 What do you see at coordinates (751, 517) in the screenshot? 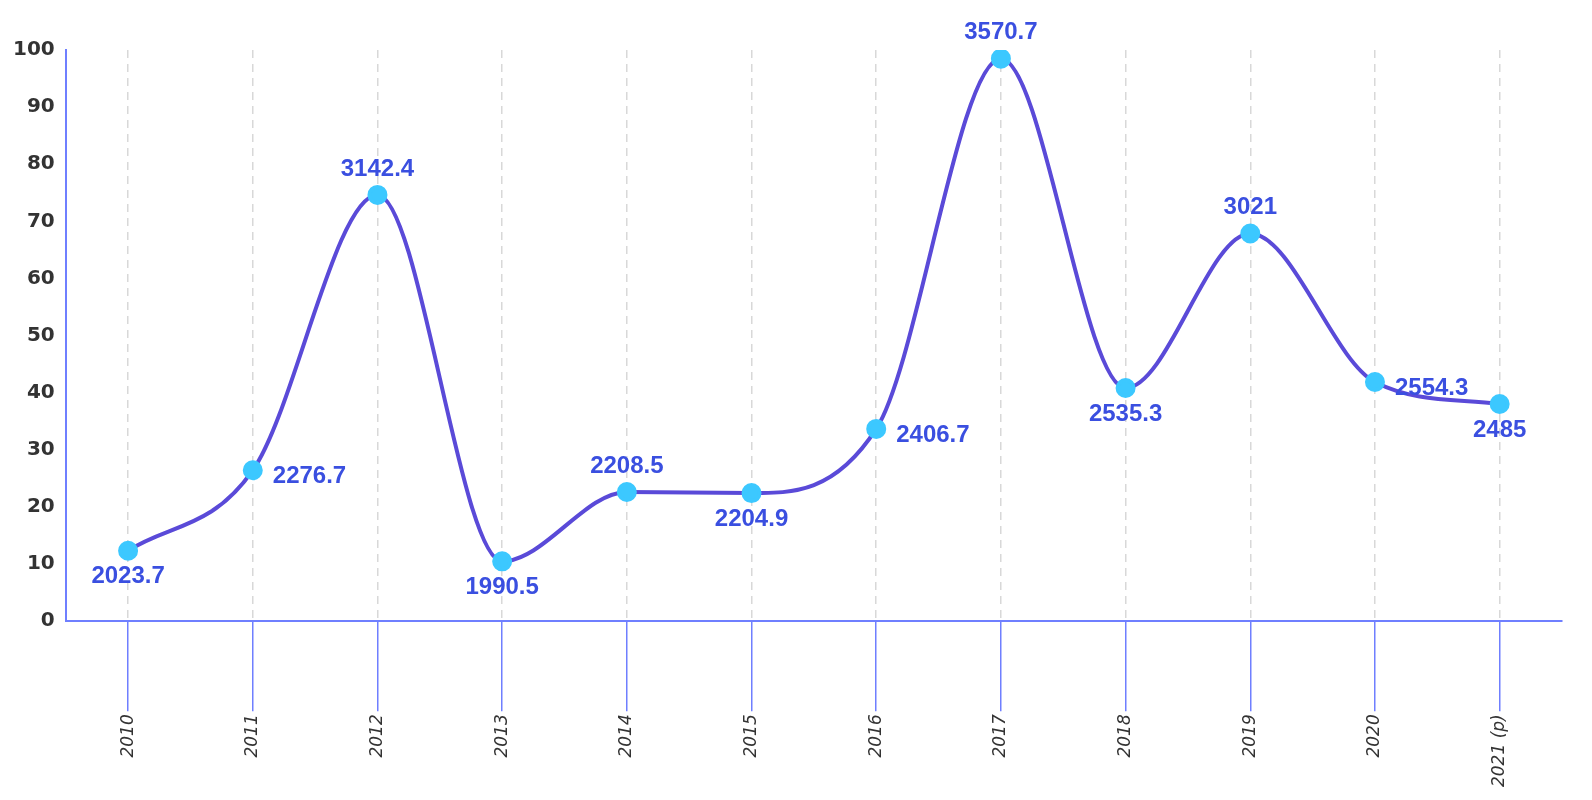
I see `data-label: 2204.9` at bounding box center [751, 517].